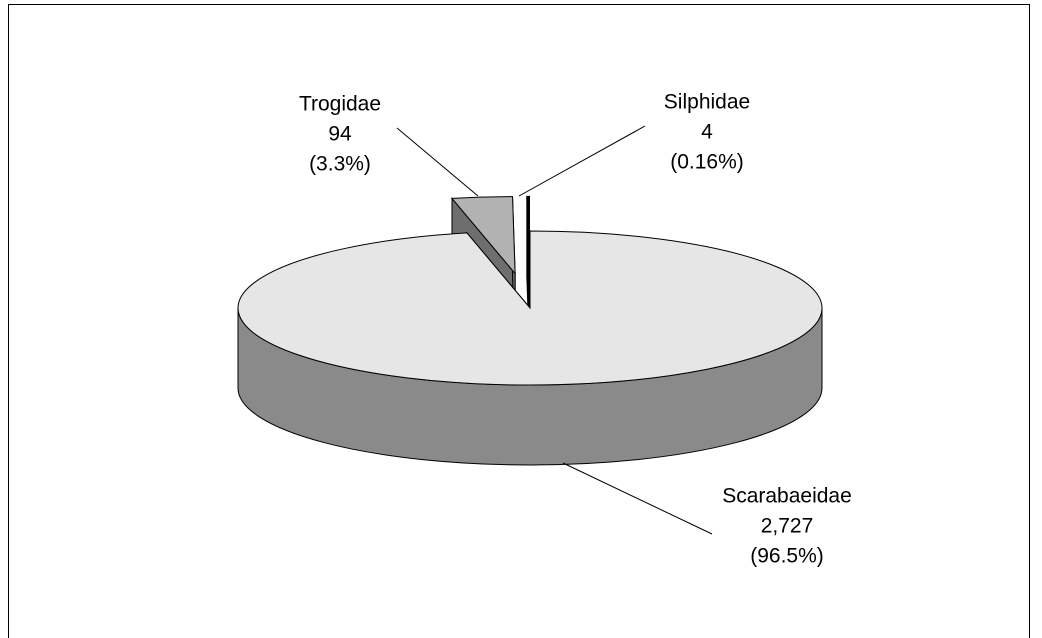  Describe the element at coordinates (787, 556) in the screenshot. I see `slice-label-percent: (96.5%)` at that location.